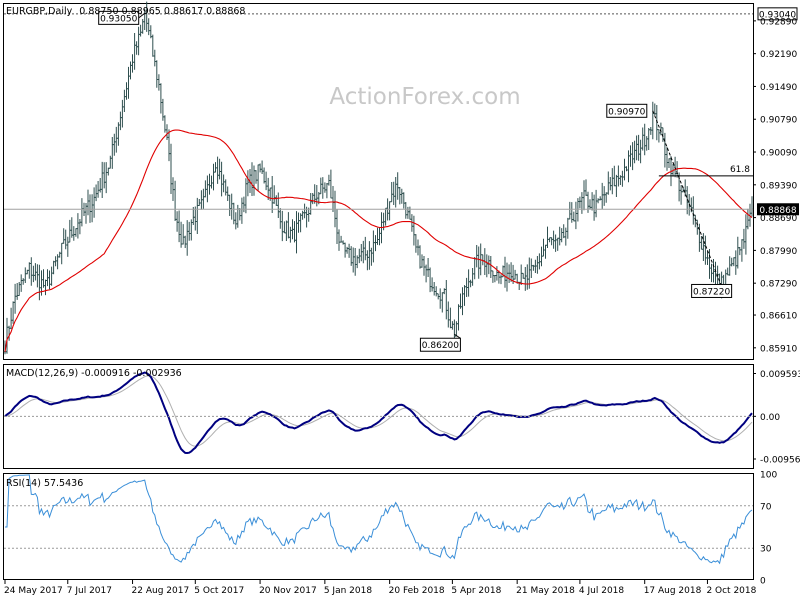  What do you see at coordinates (476, 591) in the screenshot?
I see `date-tick-label: 5 Apr 2018` at bounding box center [476, 591].